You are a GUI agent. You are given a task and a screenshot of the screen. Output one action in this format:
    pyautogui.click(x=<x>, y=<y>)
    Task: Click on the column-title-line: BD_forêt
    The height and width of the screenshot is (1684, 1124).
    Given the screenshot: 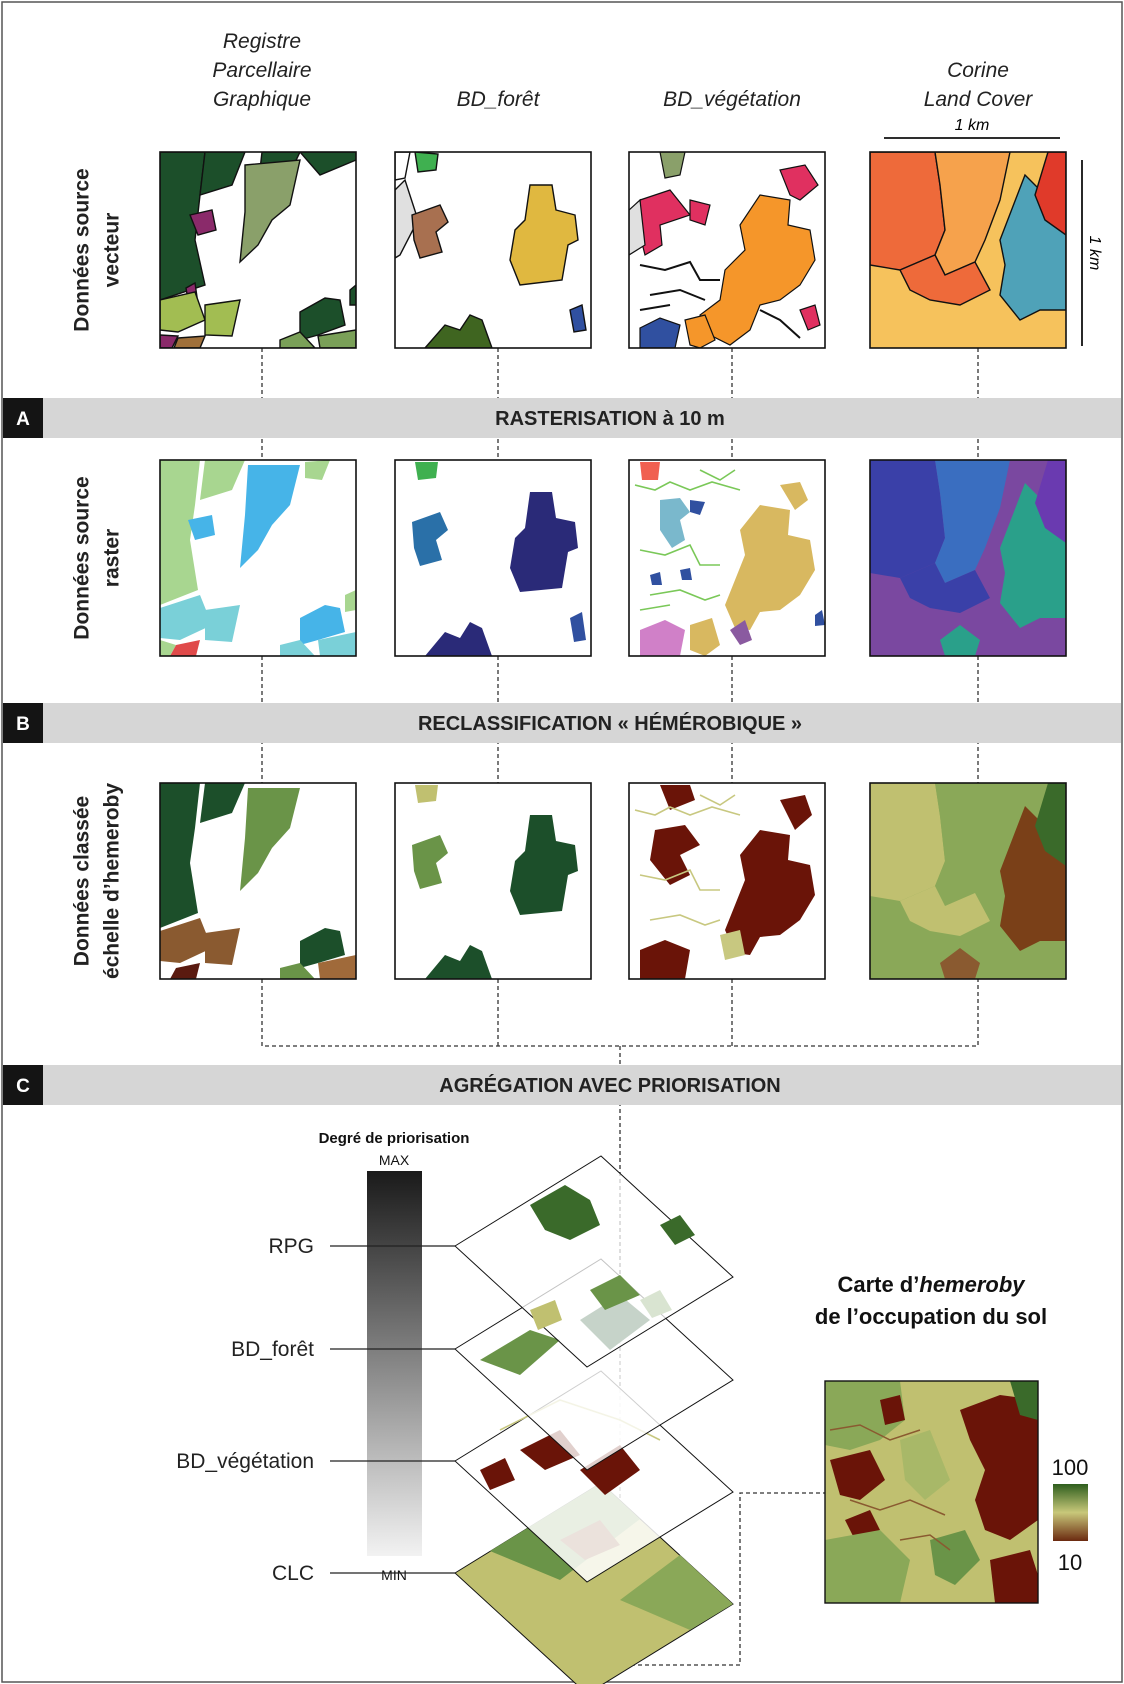 What is the action you would take?
    pyautogui.click(x=499, y=99)
    